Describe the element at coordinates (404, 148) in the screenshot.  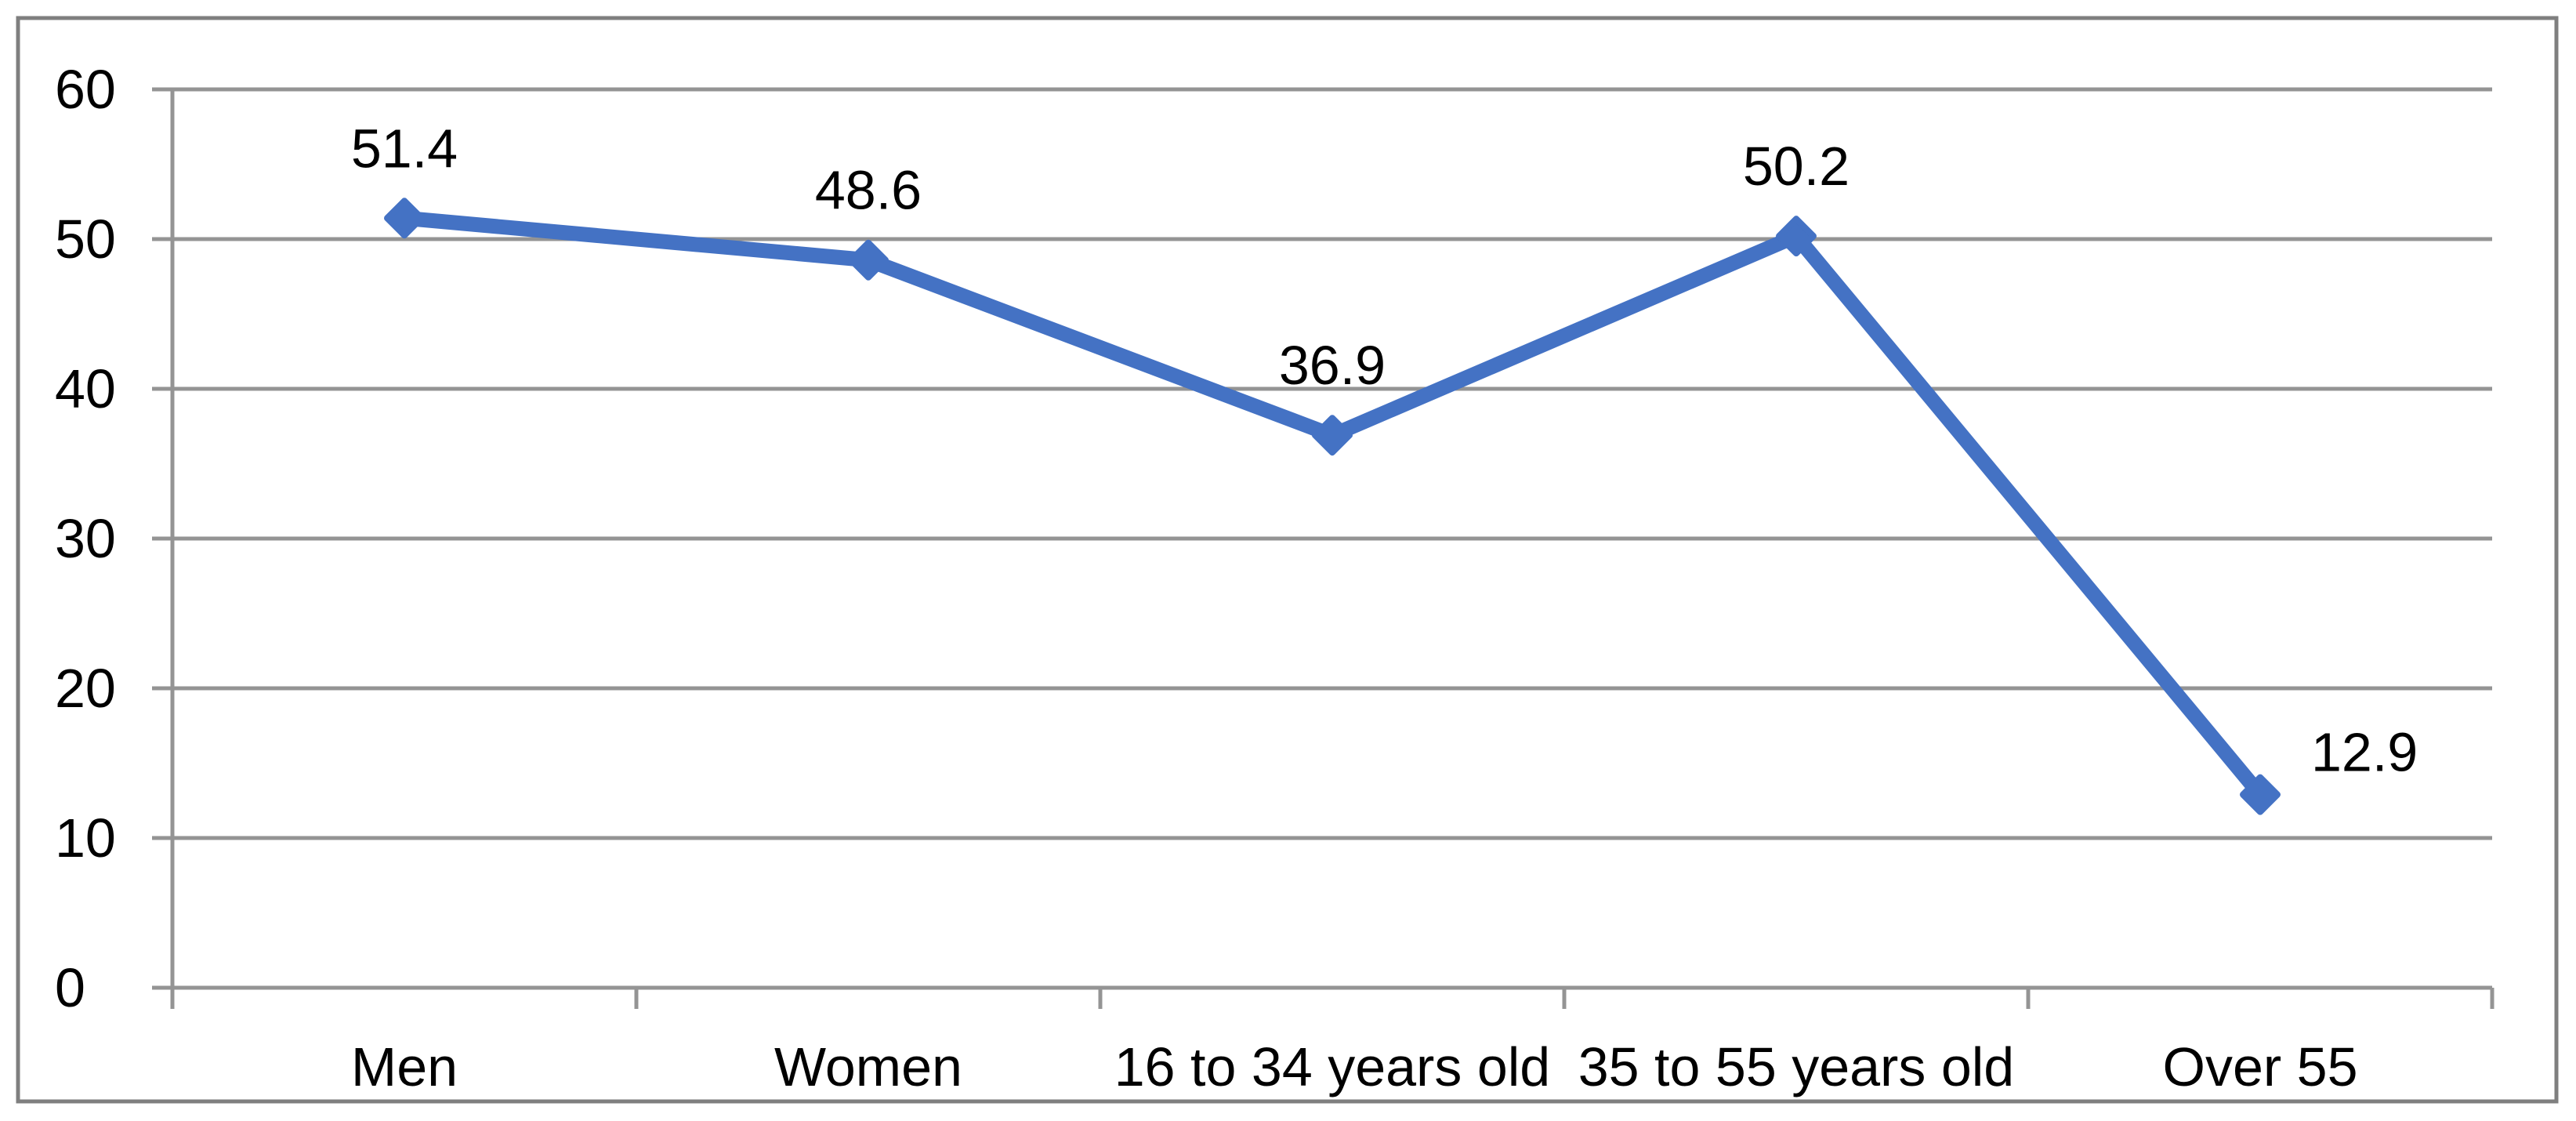
I see `data-label: 51.4` at that location.